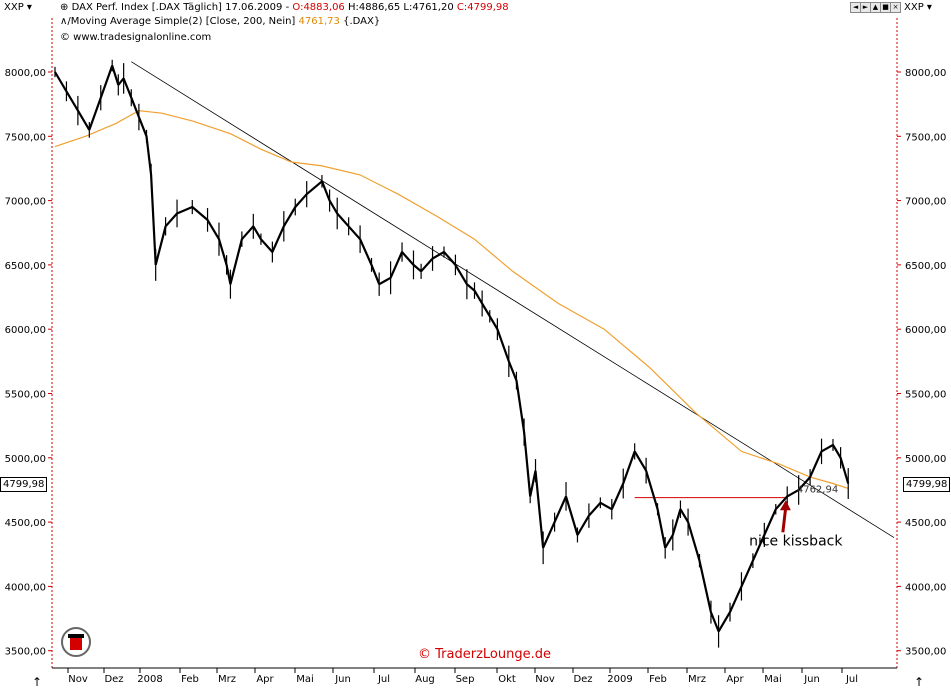 The width and height of the screenshot is (951, 688). I want to click on y-tick-label-right: 8000,00, so click(925, 73).